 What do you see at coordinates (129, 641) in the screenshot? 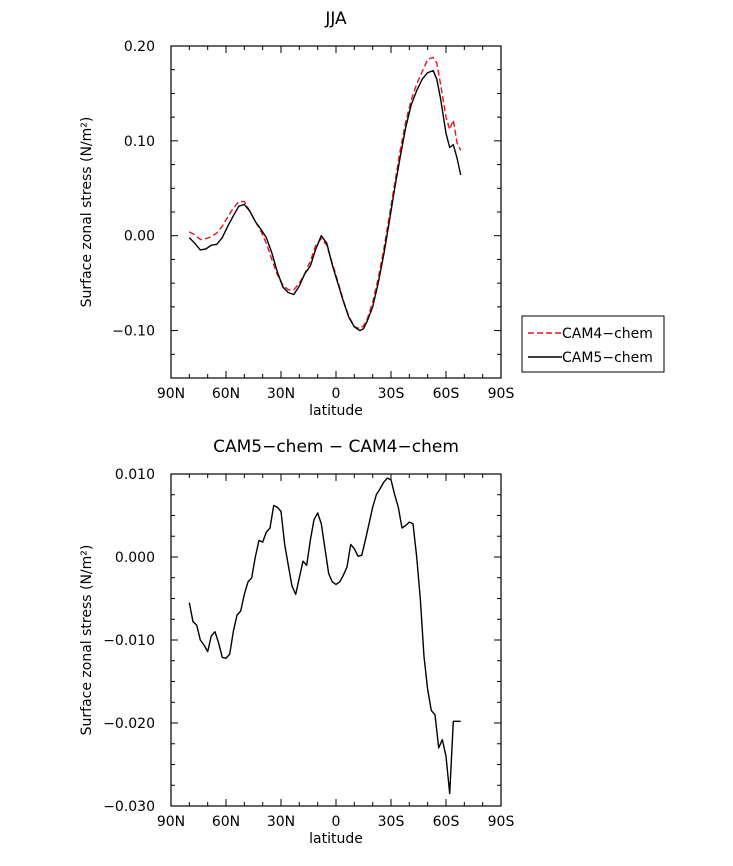
I see `y-tick-label: −0.010` at bounding box center [129, 641].